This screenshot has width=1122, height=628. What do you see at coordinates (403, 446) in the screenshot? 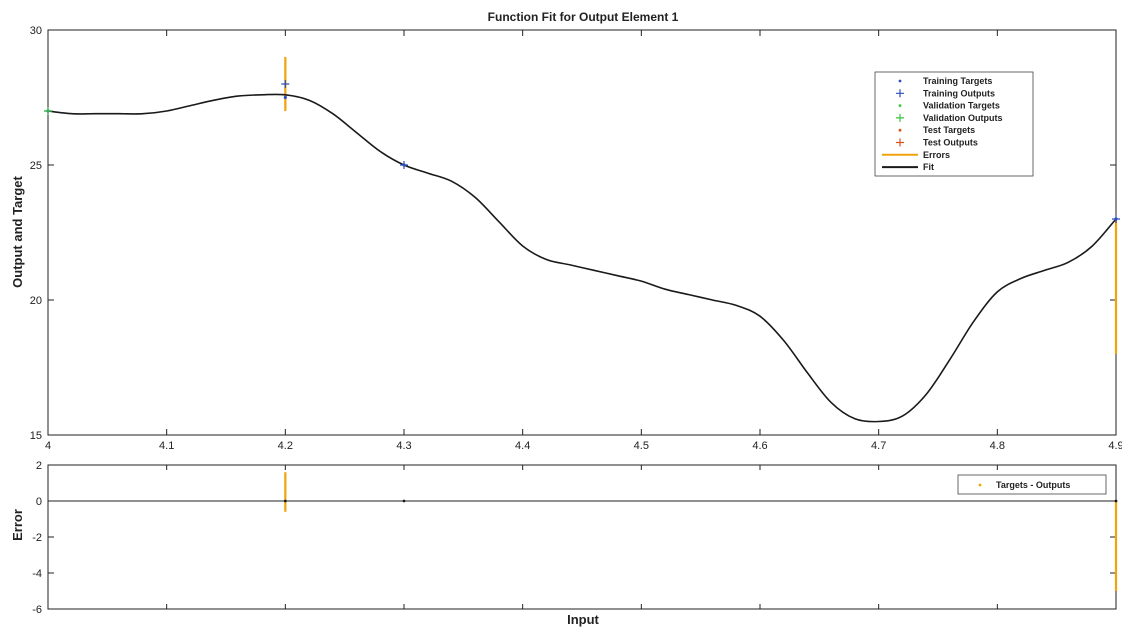
I see `top-x-tick-label: 4.3` at bounding box center [403, 446].